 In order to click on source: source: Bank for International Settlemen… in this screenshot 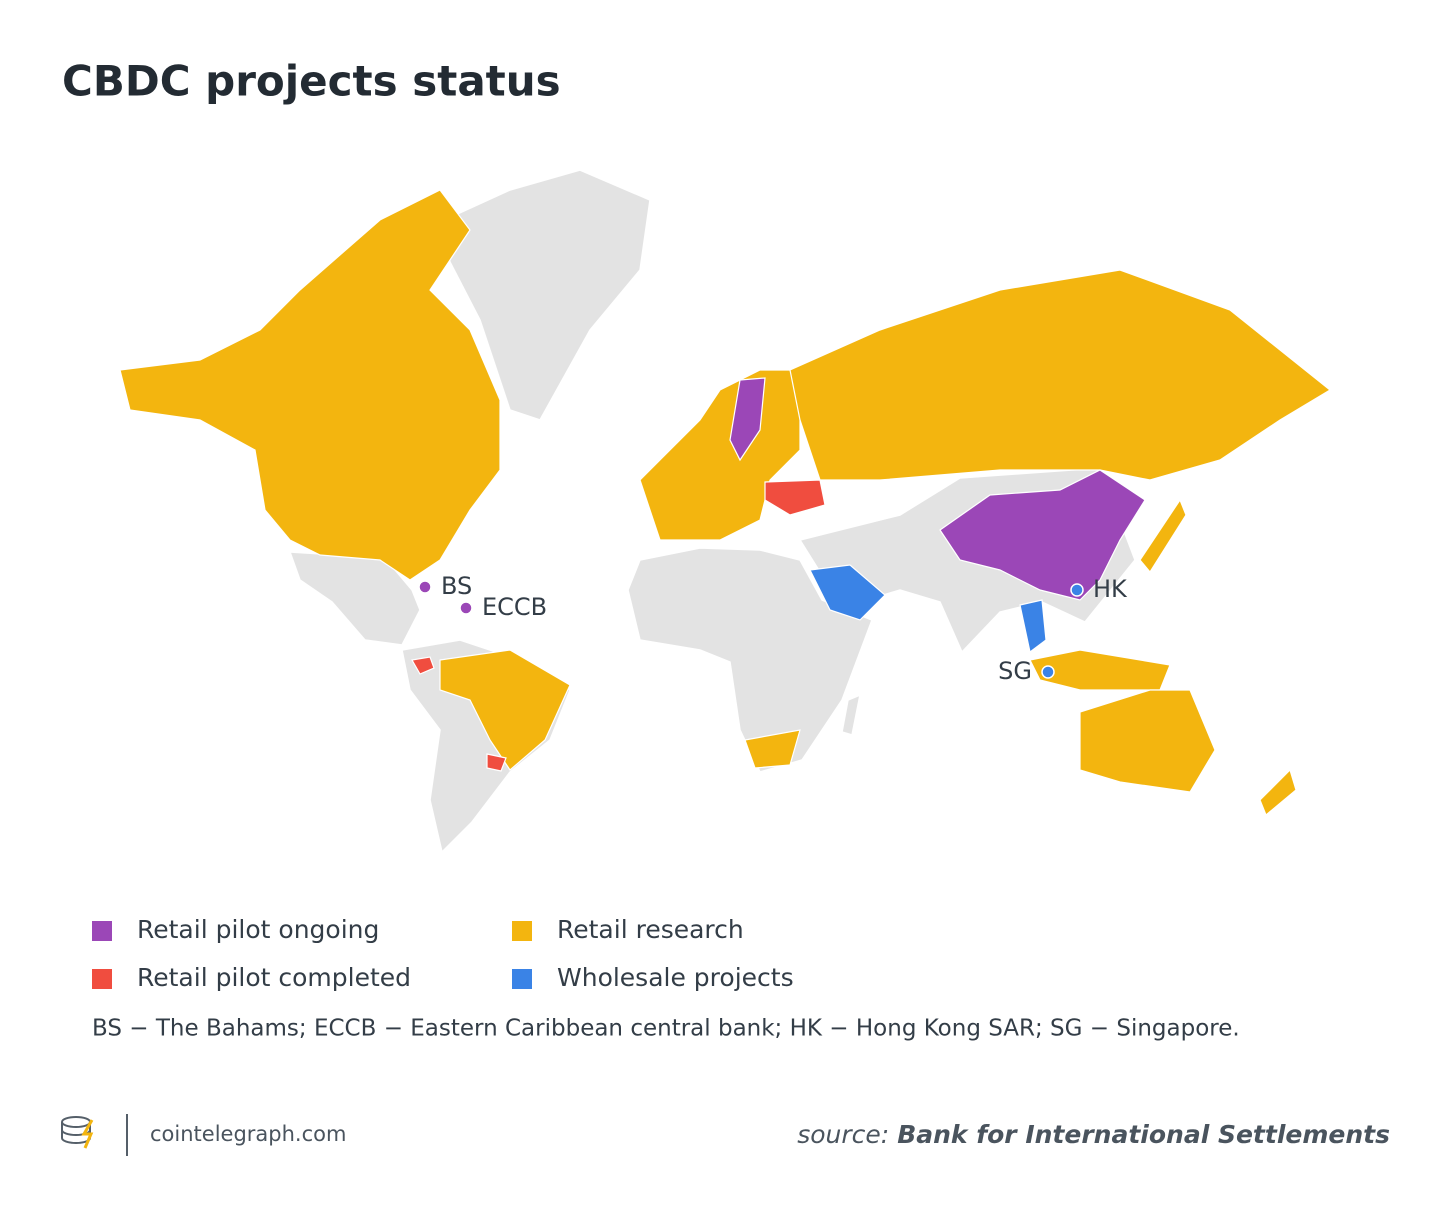, I will do `click(1093, 1134)`.